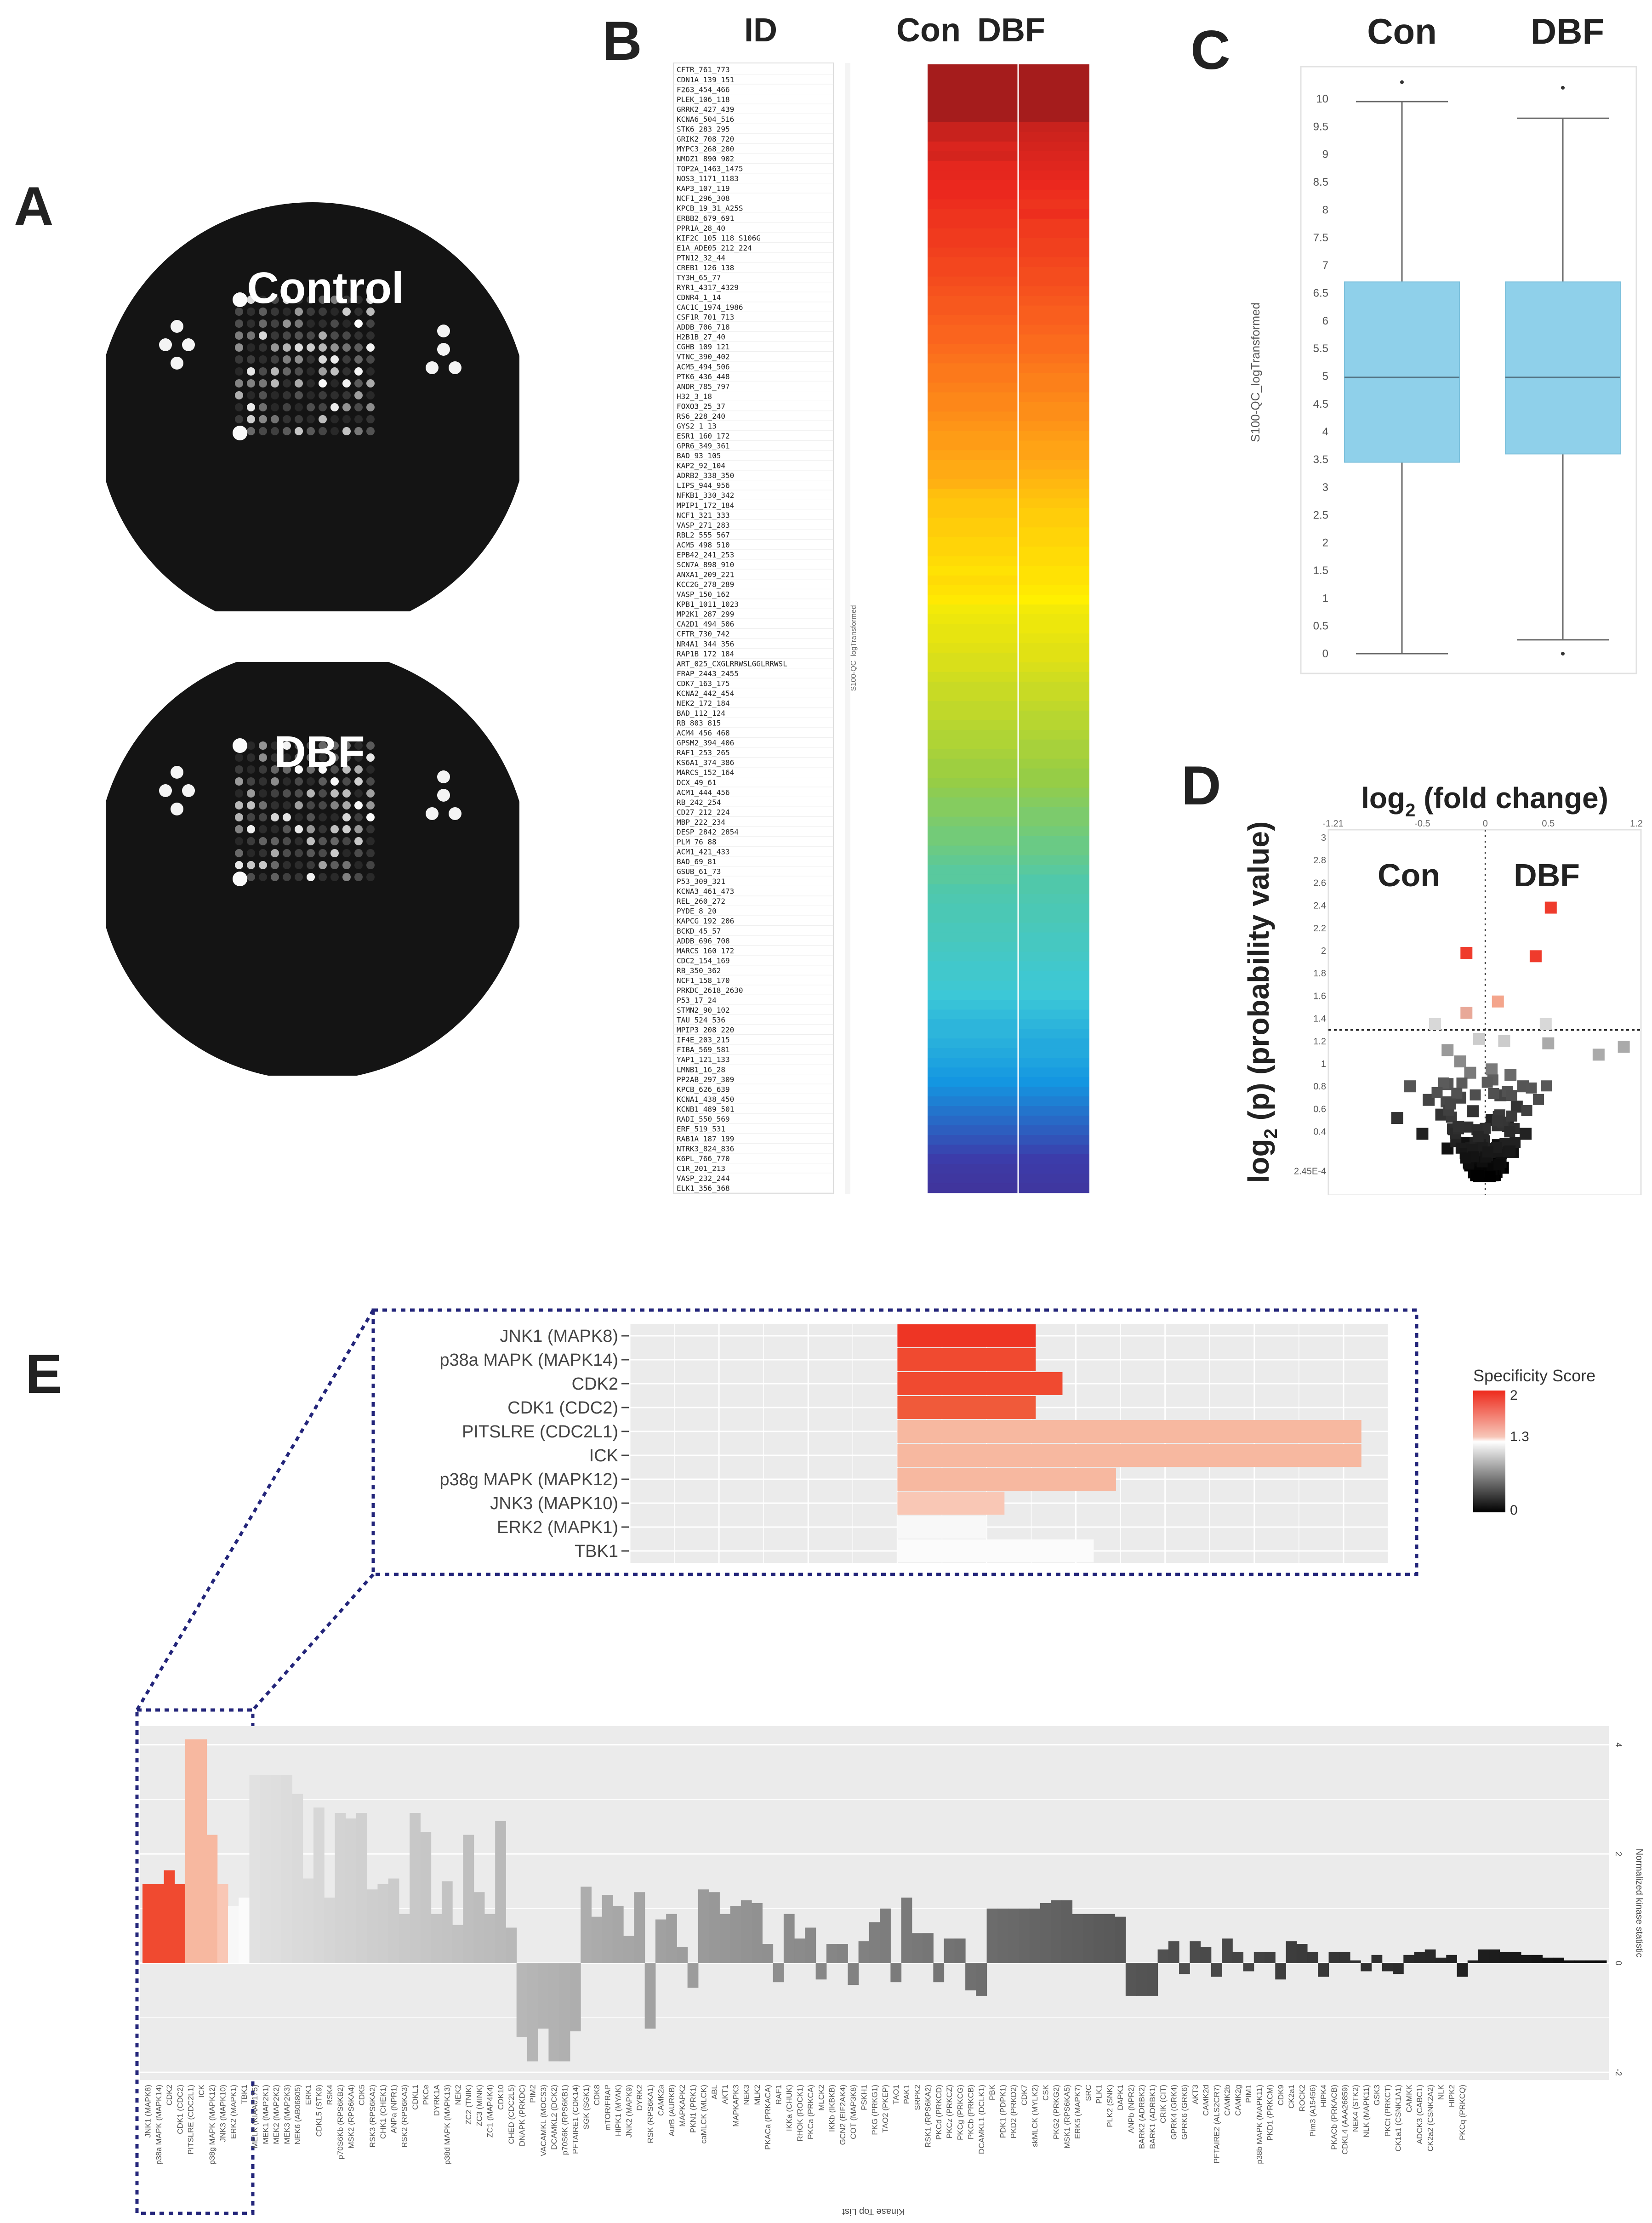 The width and height of the screenshot is (1652, 2223). I want to click on boxplot-y-tick: 2, so click(1325, 543).